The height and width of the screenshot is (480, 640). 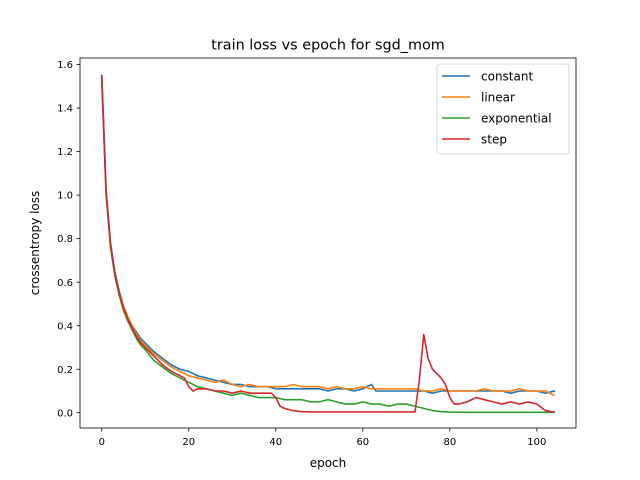 What do you see at coordinates (498, 98) in the screenshot?
I see `legend-label-linear: linear` at bounding box center [498, 98].